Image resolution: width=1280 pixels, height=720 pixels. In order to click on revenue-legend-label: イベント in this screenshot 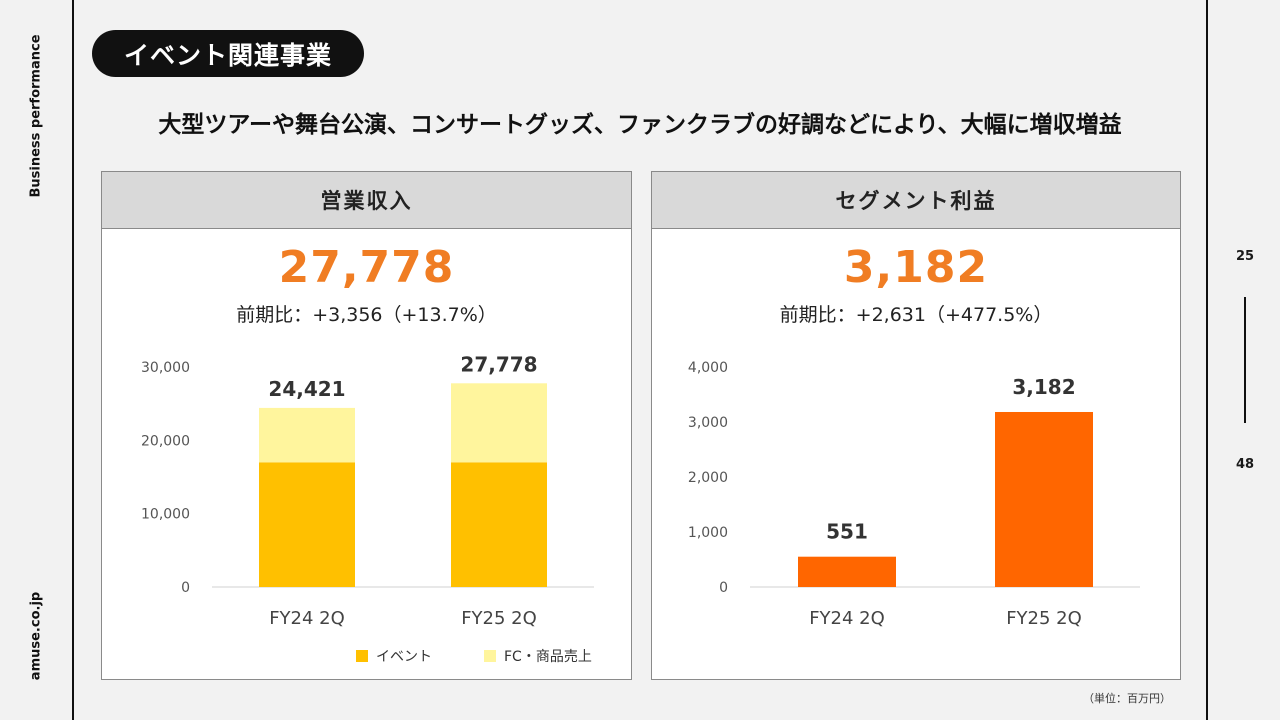, I will do `click(404, 657)`.